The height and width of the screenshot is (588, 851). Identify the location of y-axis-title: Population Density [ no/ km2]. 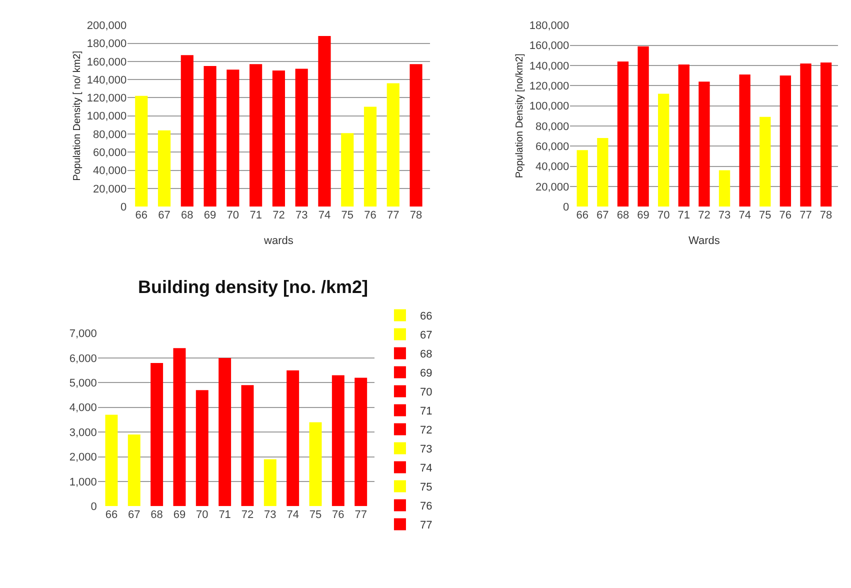
(77, 115).